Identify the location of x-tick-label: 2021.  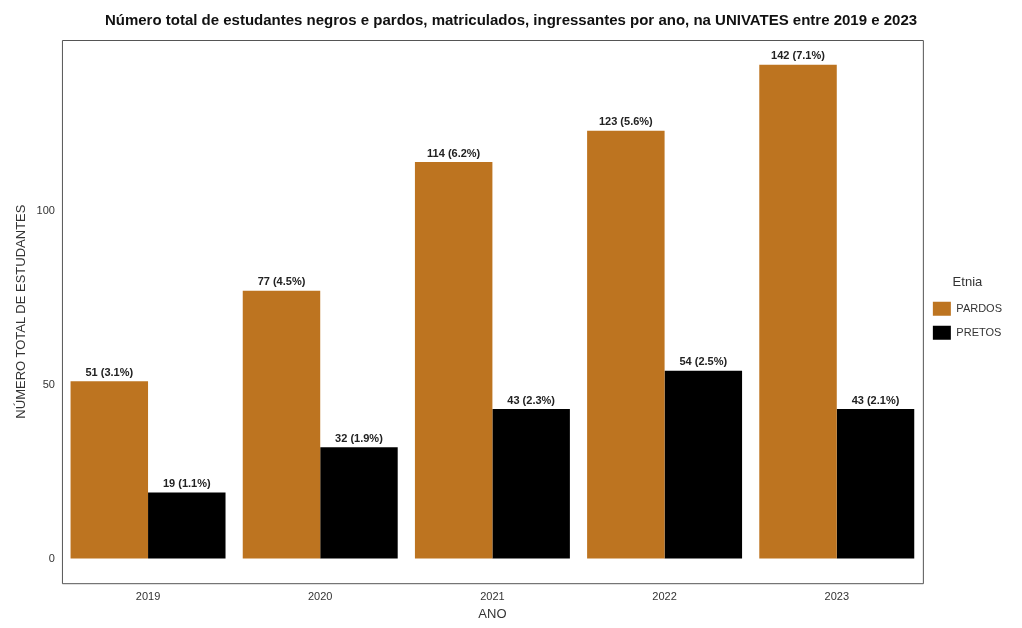
(492, 595).